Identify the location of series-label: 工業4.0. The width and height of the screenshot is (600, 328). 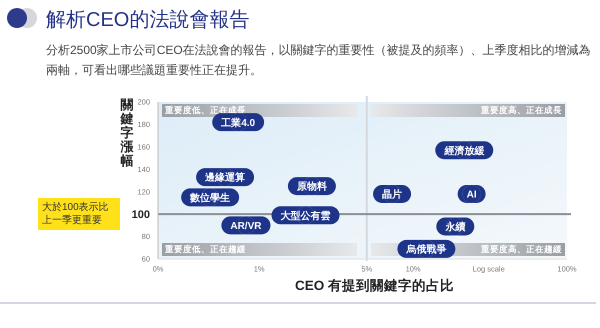
(238, 122).